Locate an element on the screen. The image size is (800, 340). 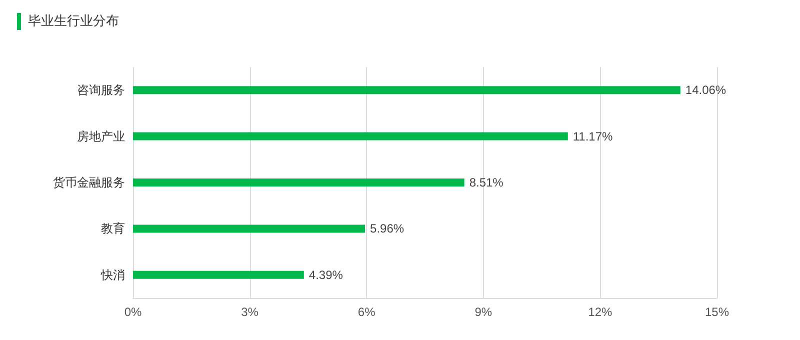
y-tick-label: 快消 is located at coordinates (112, 275).